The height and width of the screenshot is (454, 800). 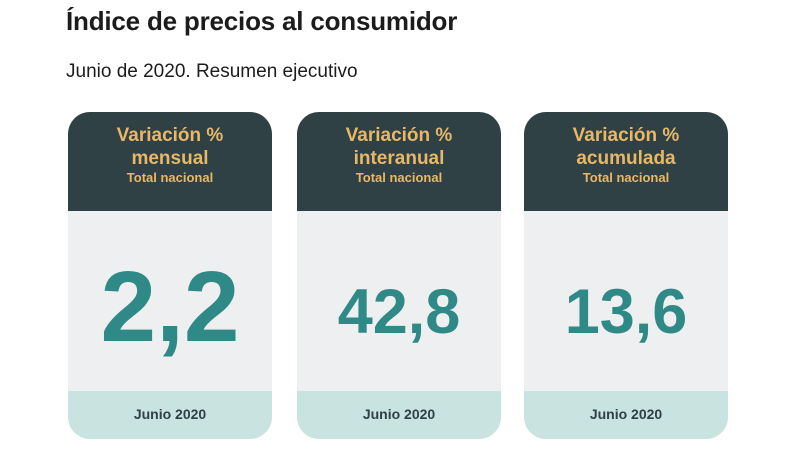 I want to click on card-title-line2: mensual, so click(x=170, y=158).